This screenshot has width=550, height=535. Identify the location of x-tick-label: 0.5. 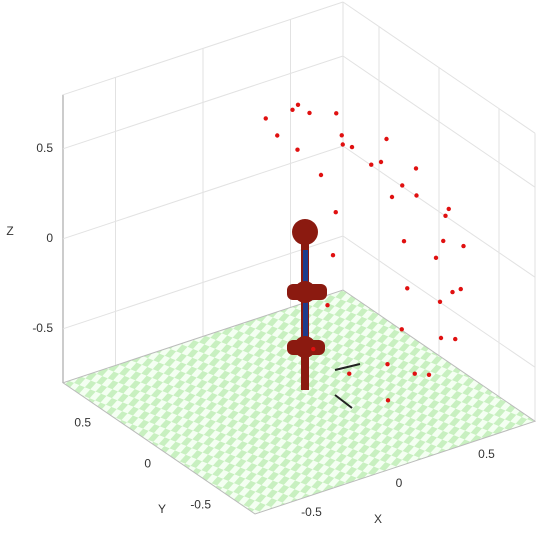
(486, 454).